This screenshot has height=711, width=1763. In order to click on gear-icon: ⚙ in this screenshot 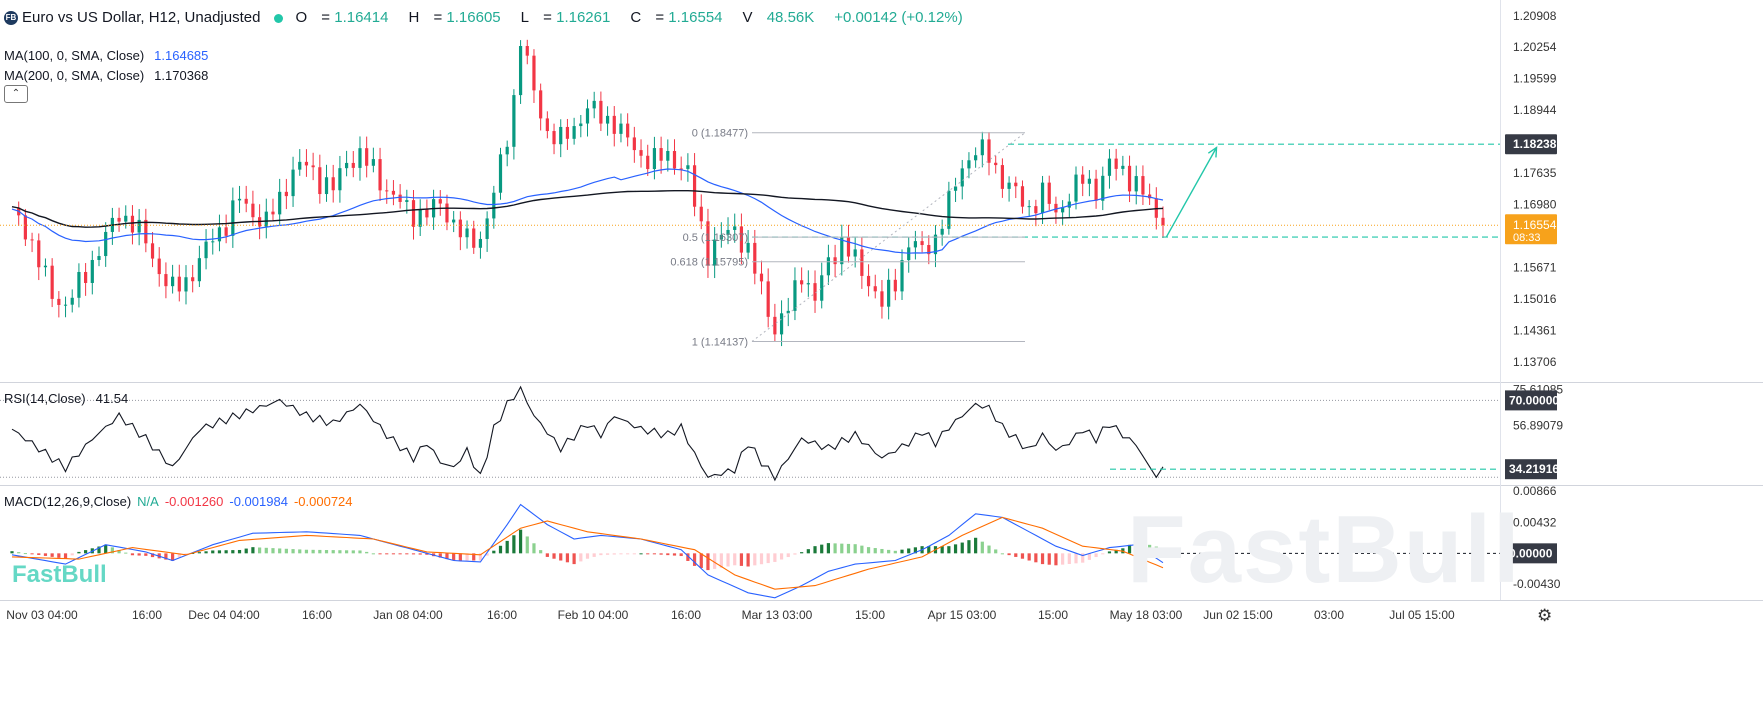, I will do `click(1545, 615)`.